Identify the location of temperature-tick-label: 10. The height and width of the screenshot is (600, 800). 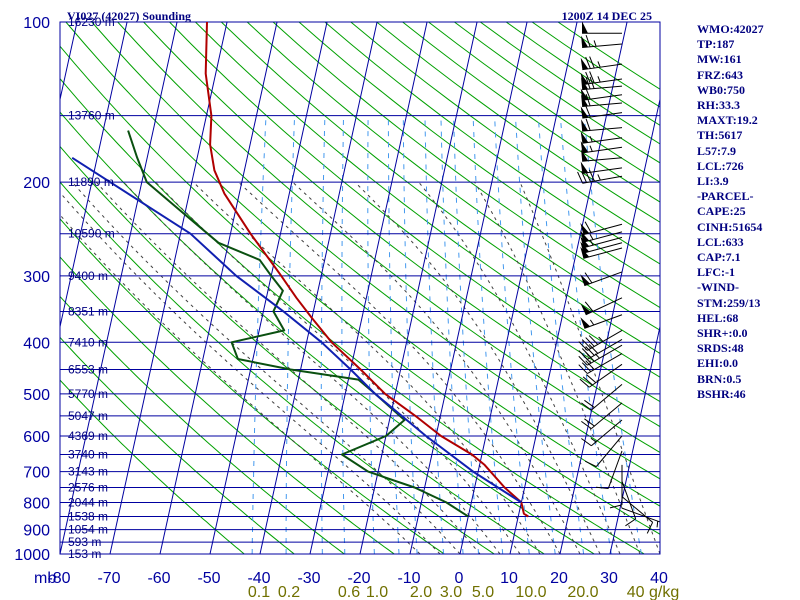
(509, 578).